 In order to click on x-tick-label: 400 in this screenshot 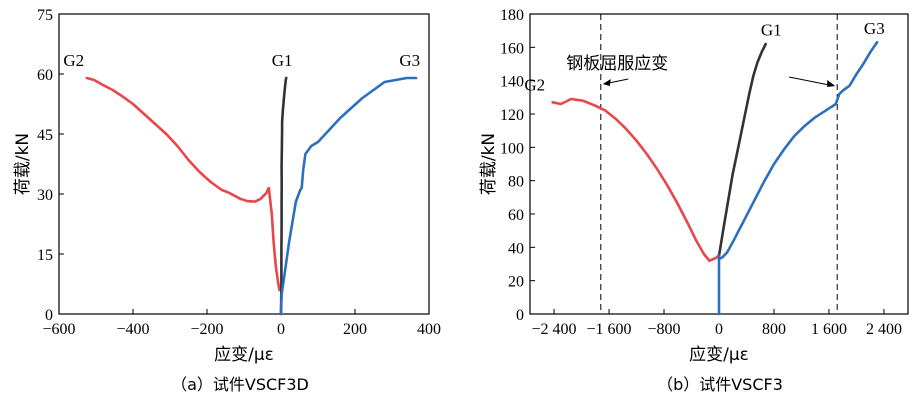, I will do `click(429, 329)`.